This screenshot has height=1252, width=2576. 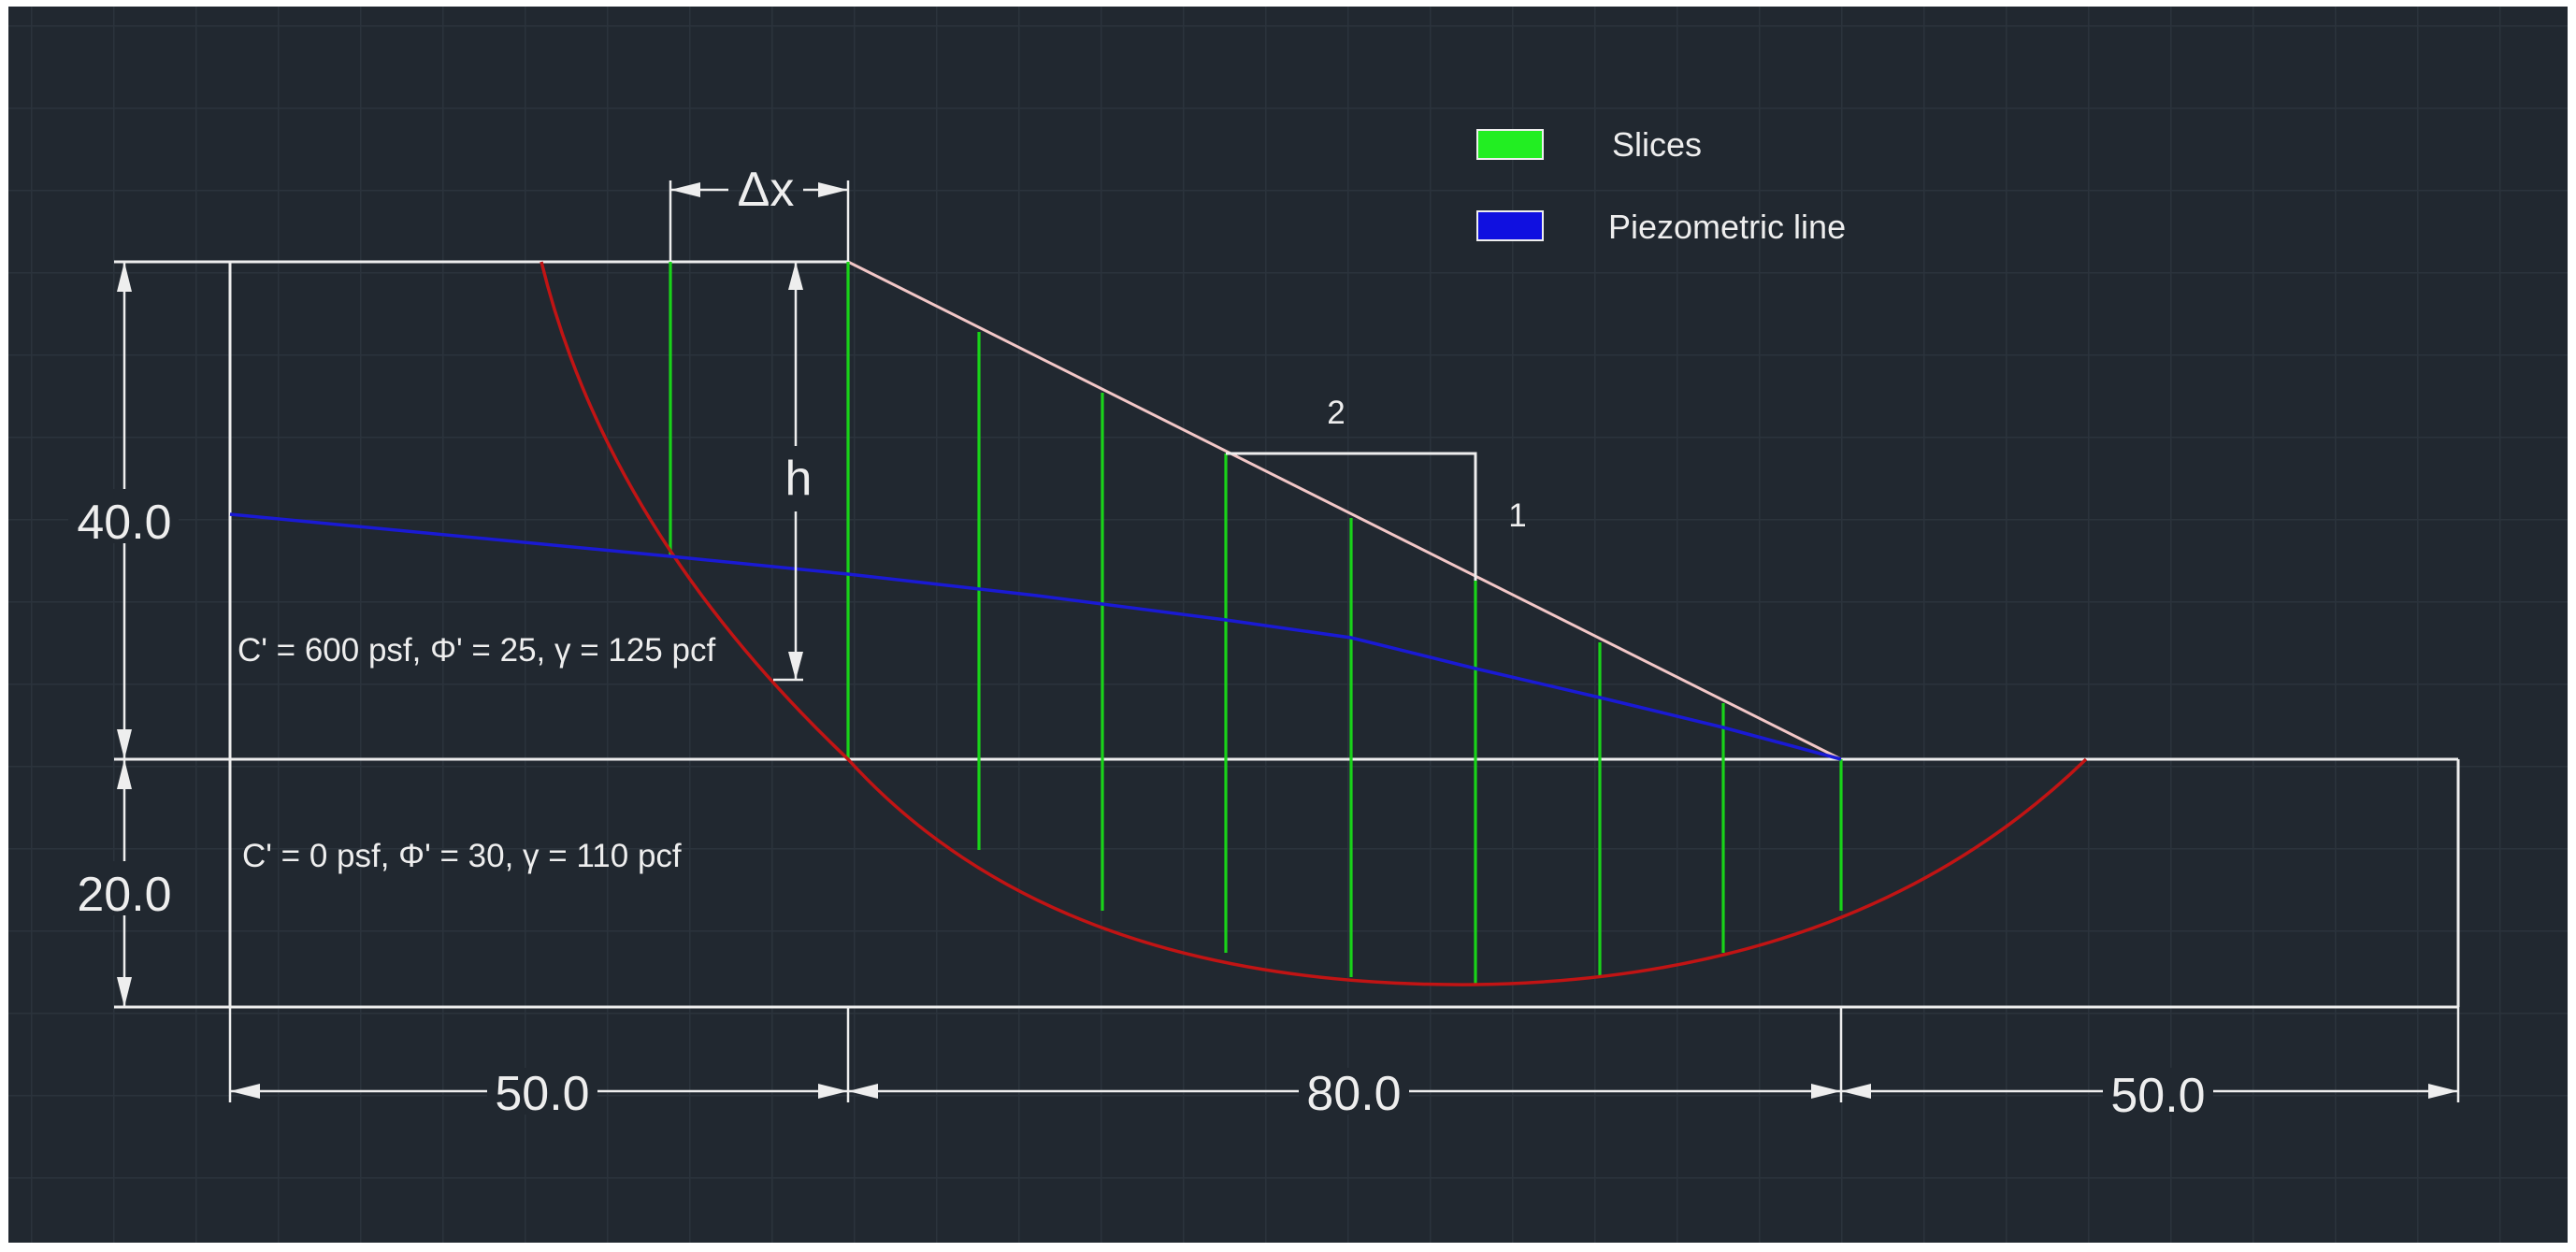 I want to click on height-lower-label: 20.0, so click(x=124, y=895).